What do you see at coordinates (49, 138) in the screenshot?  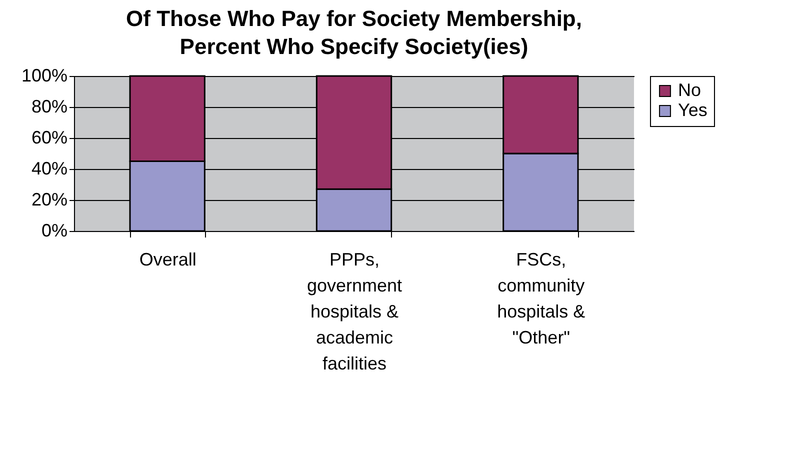 I see `y-tick-label: 60%` at bounding box center [49, 138].